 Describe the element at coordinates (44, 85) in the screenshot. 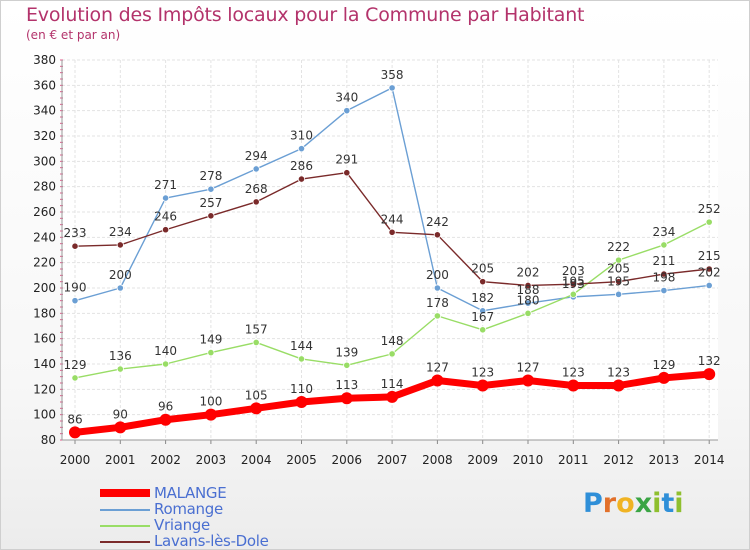

I see `y-tick-label: 360` at that location.